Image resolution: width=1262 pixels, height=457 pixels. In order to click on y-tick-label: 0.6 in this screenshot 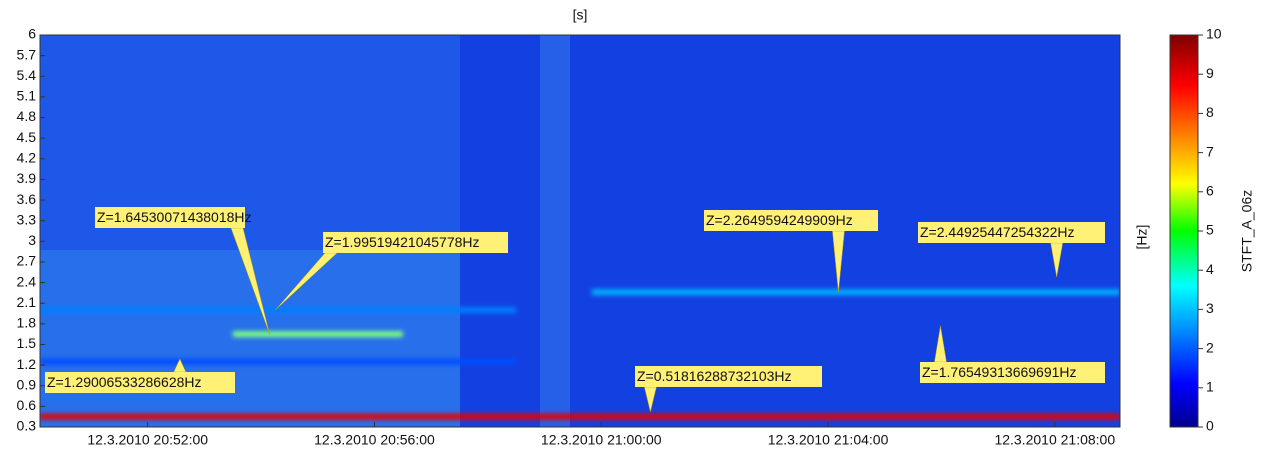, I will do `click(27, 405)`.